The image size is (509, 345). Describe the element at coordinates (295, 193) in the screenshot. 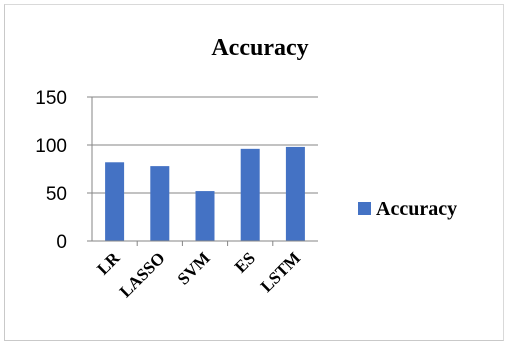

I see `bar-lstm` at that location.